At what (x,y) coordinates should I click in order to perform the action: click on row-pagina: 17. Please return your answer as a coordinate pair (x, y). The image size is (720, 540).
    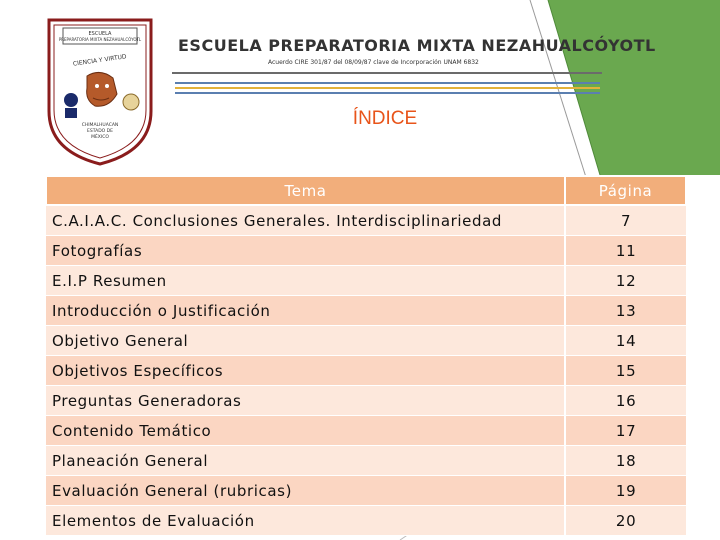
    Looking at the image, I should click on (625, 430).